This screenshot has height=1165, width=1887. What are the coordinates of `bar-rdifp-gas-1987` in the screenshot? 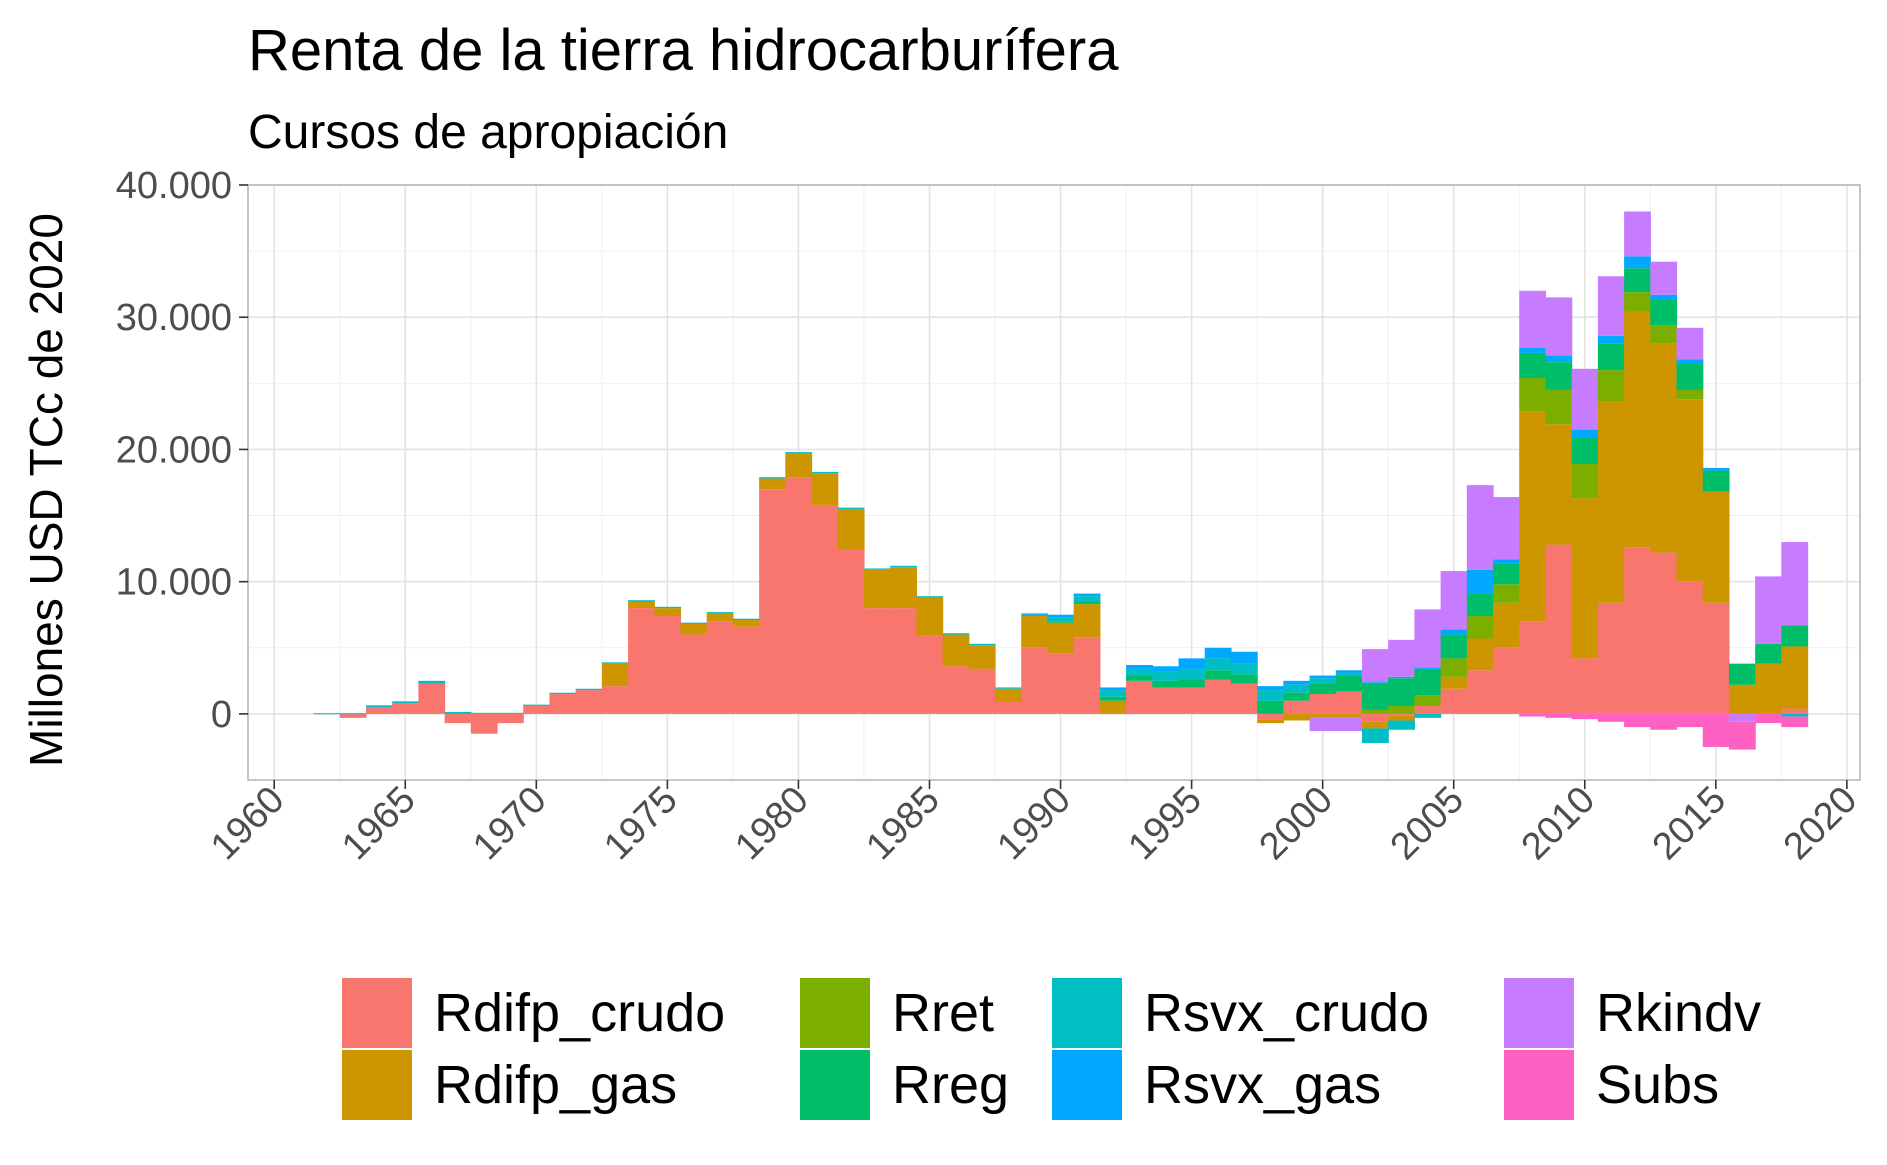 It's located at (982, 657).